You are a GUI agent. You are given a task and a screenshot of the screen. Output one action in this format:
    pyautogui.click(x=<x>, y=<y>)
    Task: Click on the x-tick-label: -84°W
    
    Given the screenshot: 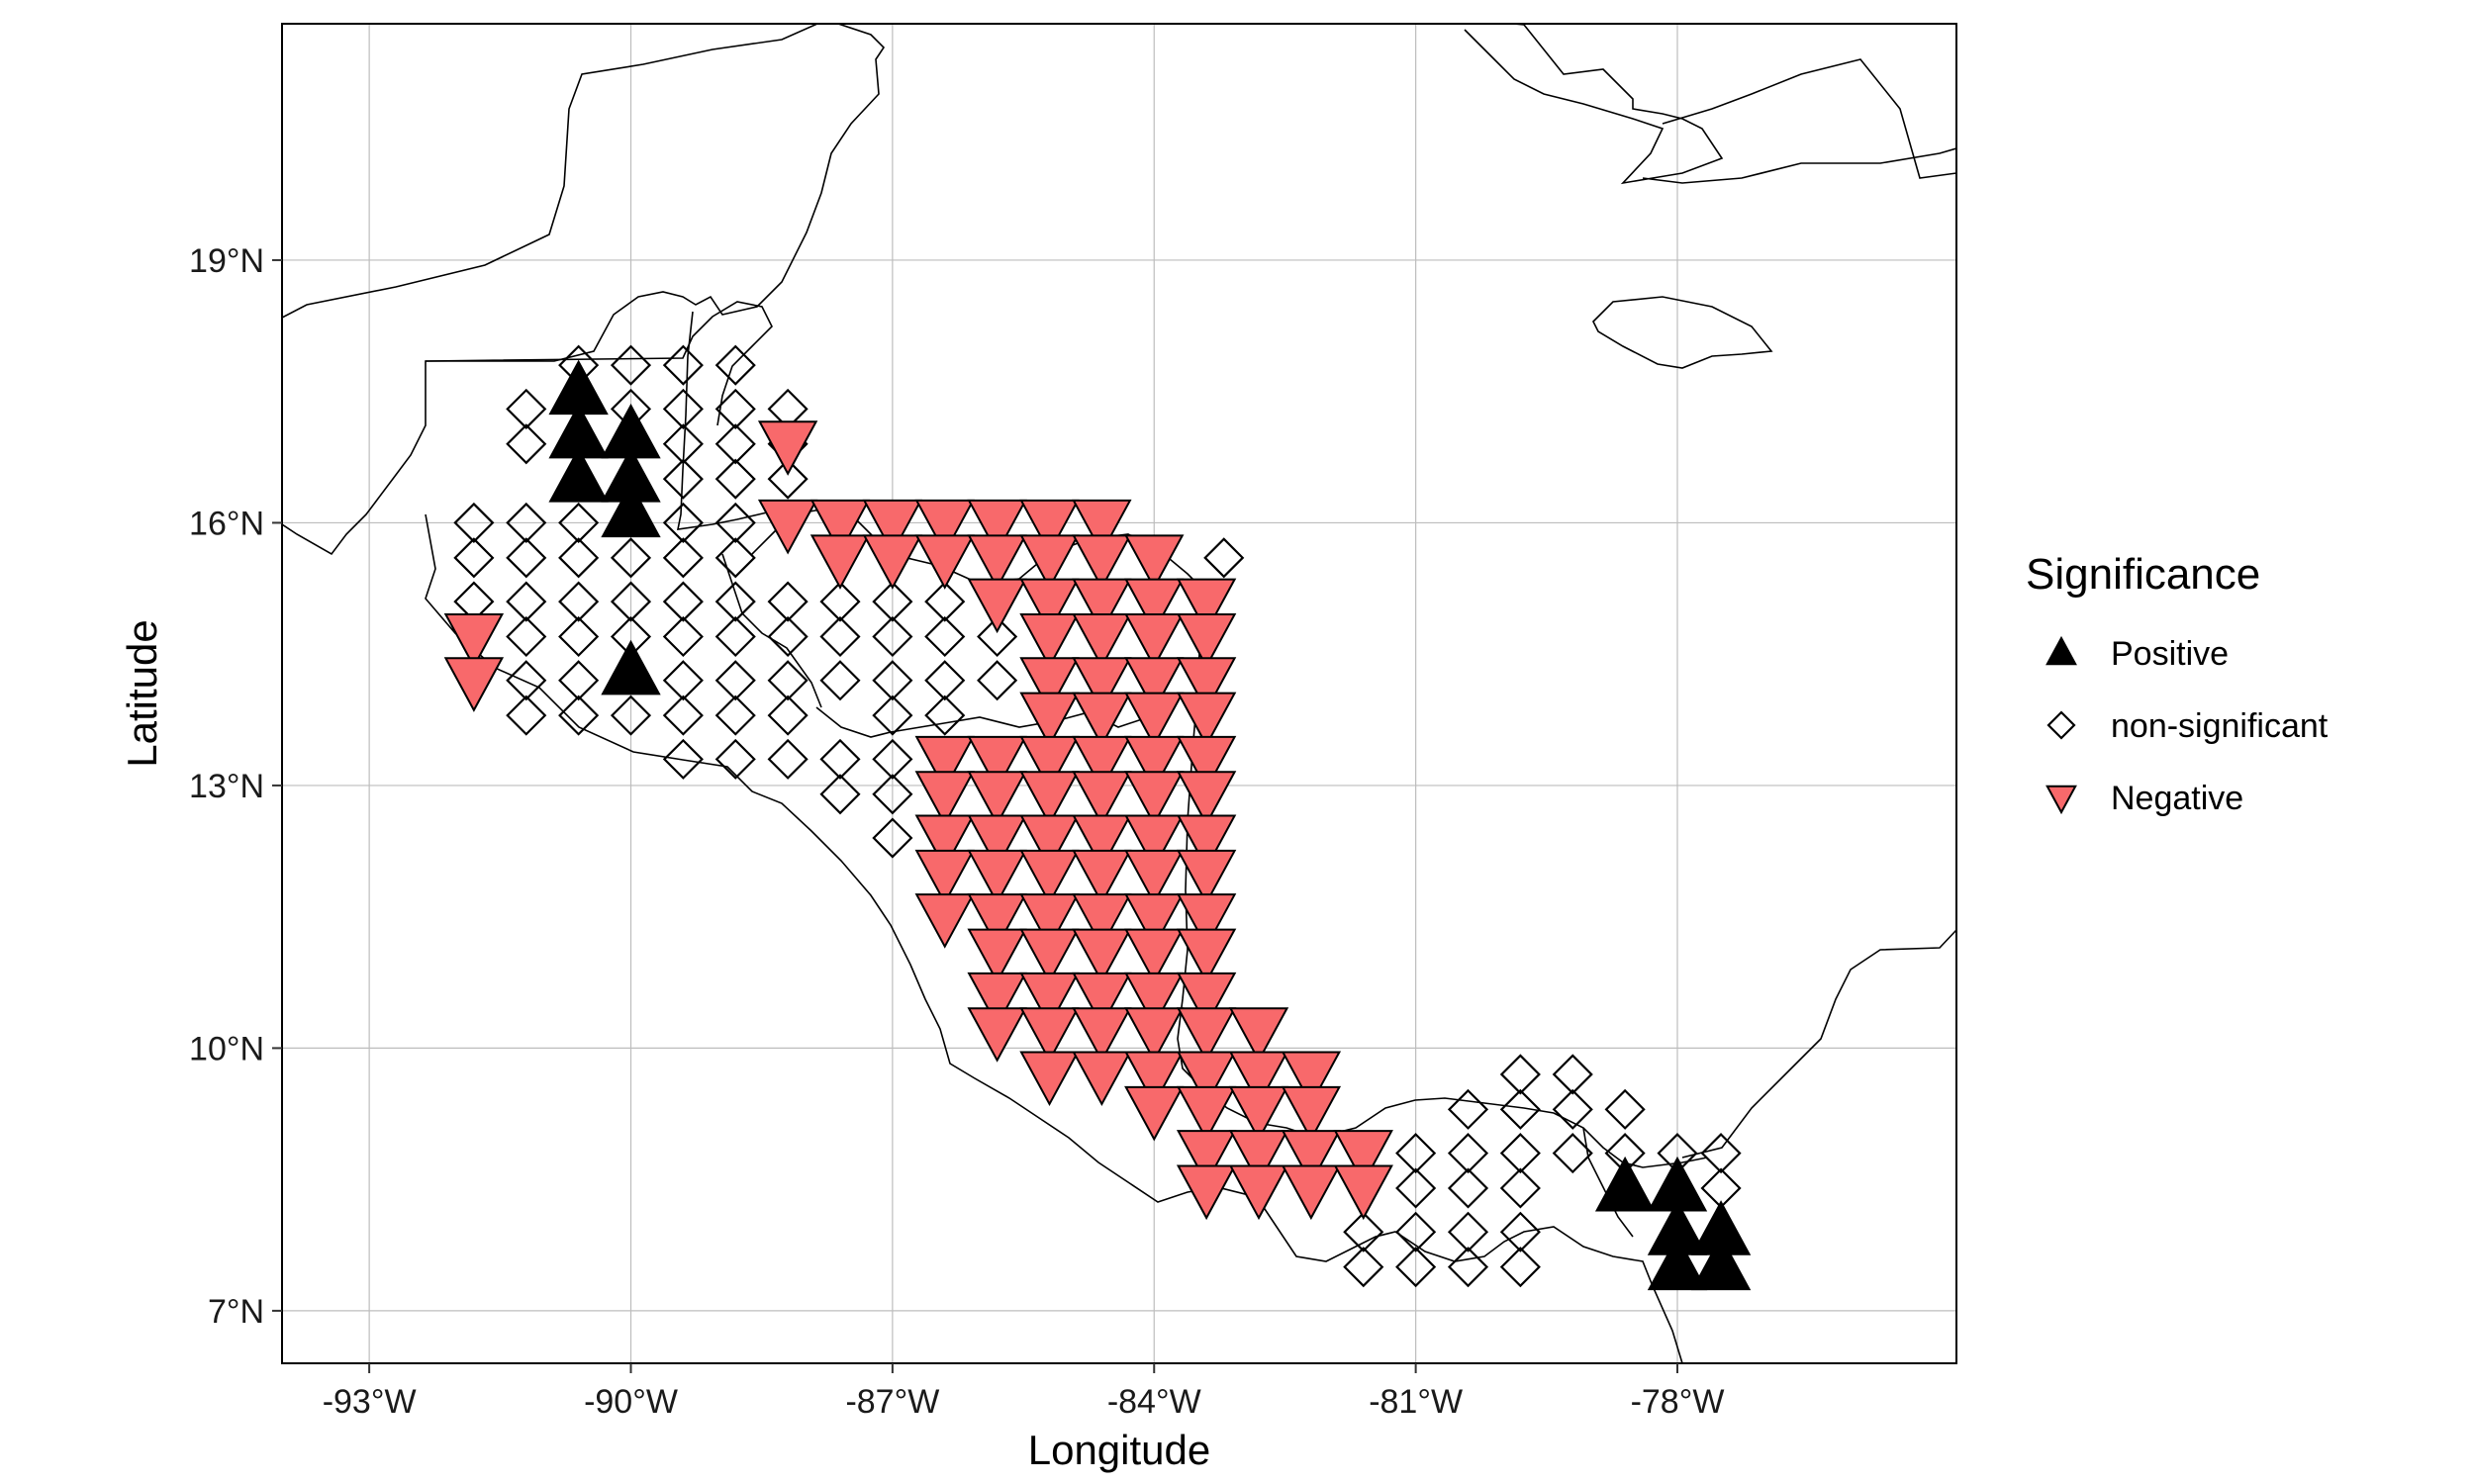 What is the action you would take?
    pyautogui.click(x=1154, y=1402)
    